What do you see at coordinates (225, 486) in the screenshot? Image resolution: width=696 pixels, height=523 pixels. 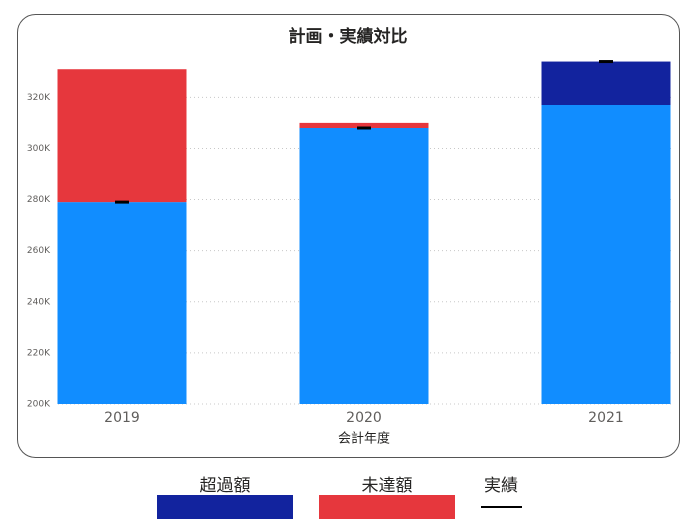 I see `legend-label: 超過額` at bounding box center [225, 486].